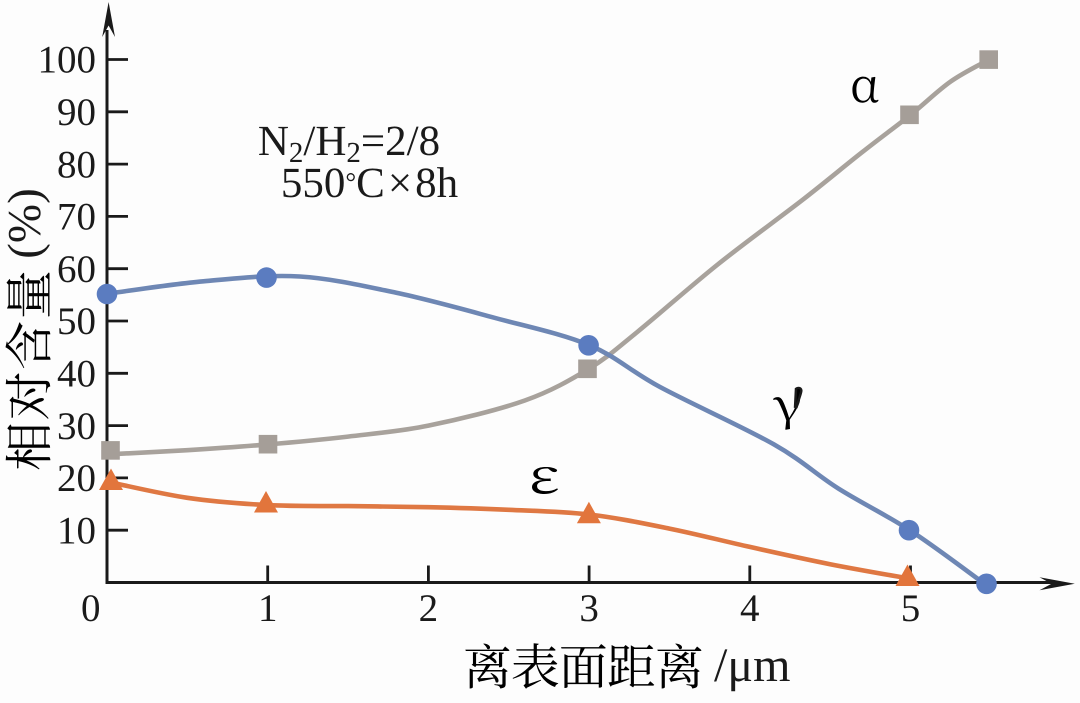  I want to click on svg-text: 5, so click(911, 608).